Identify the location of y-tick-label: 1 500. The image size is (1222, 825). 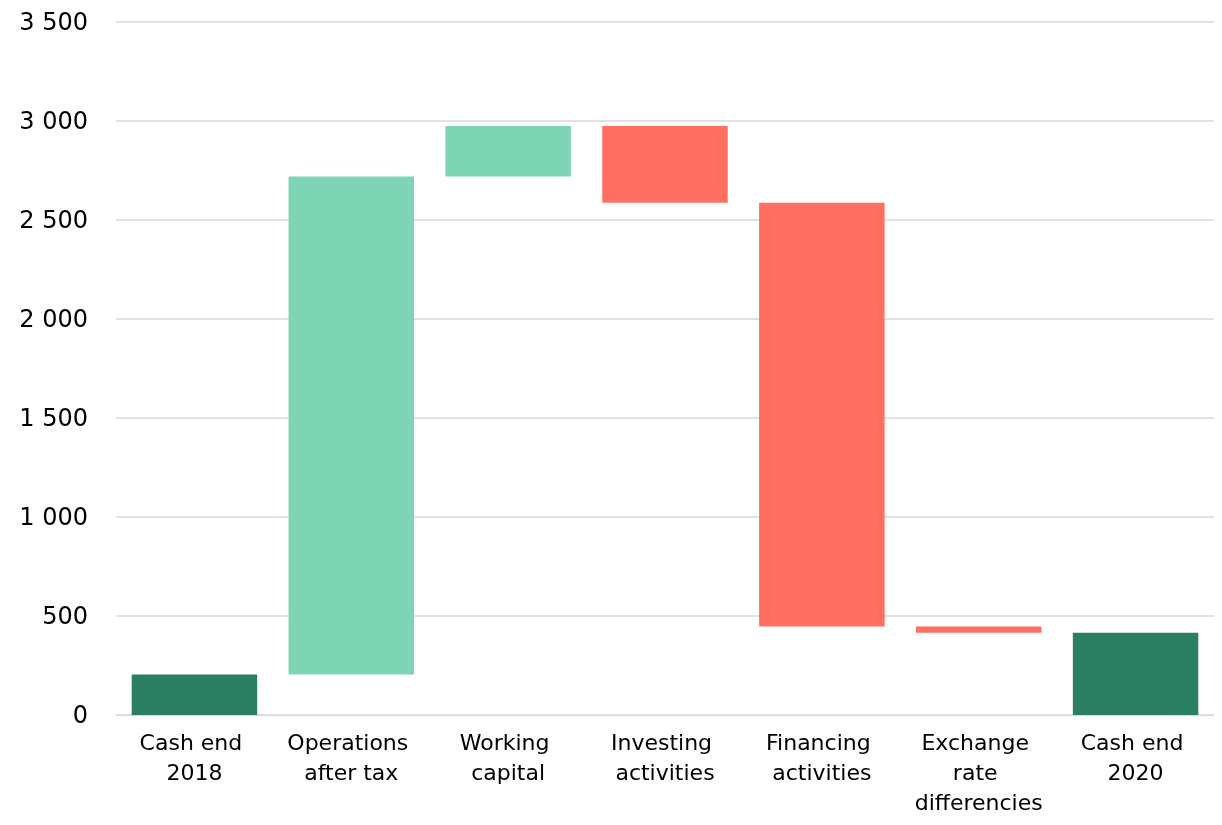
(53, 418).